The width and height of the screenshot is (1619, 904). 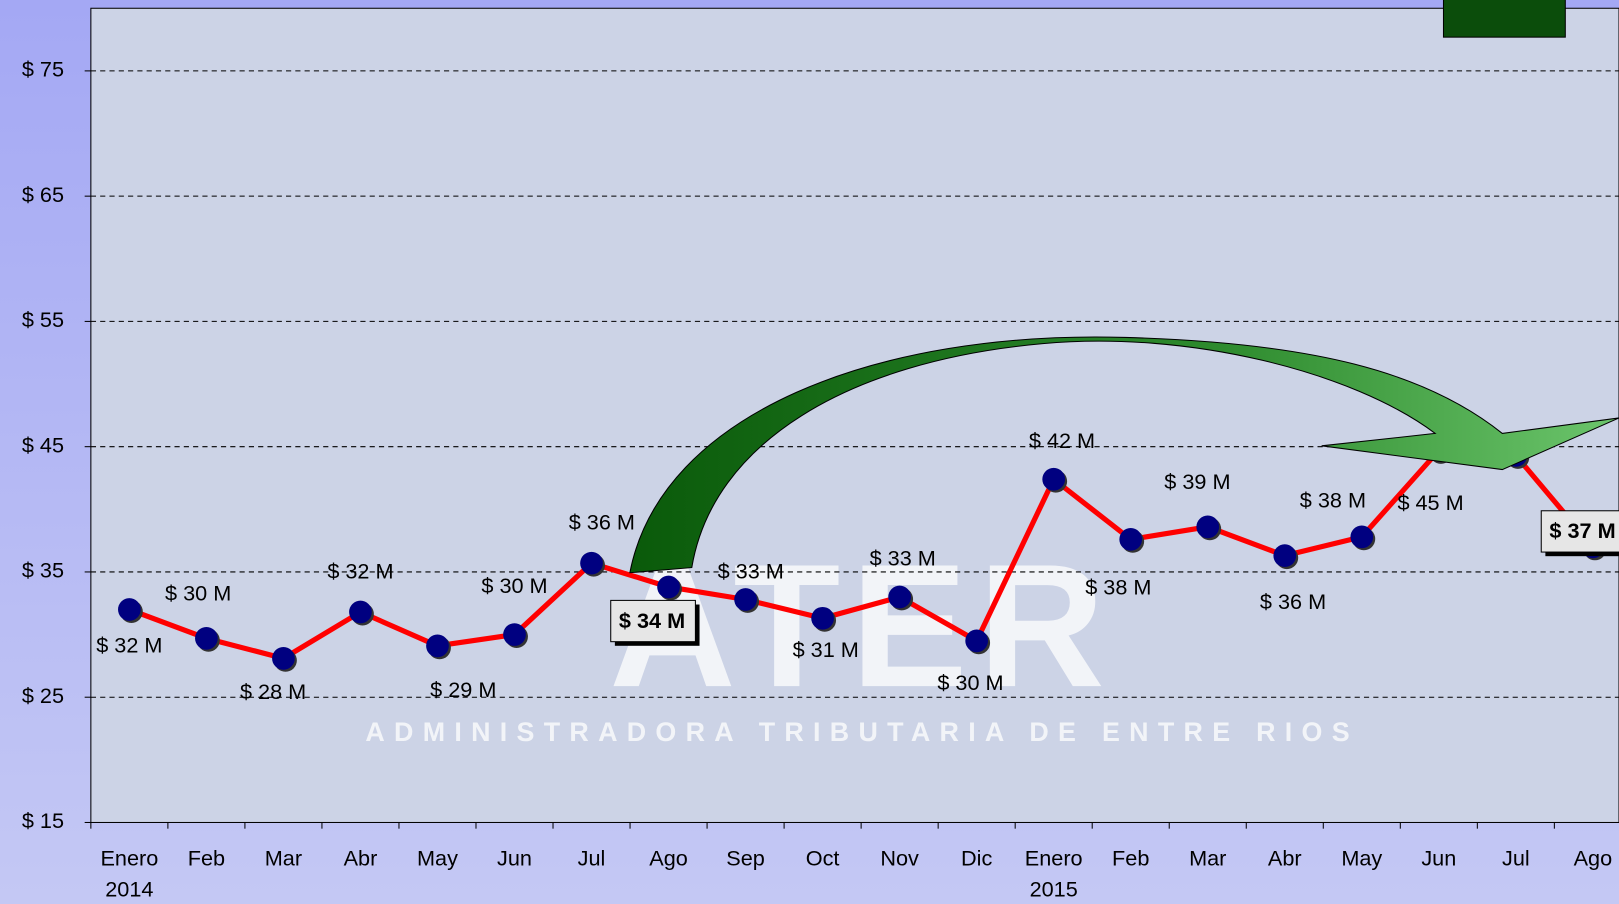 I want to click on y-tick-label: $ 35, so click(x=43, y=570).